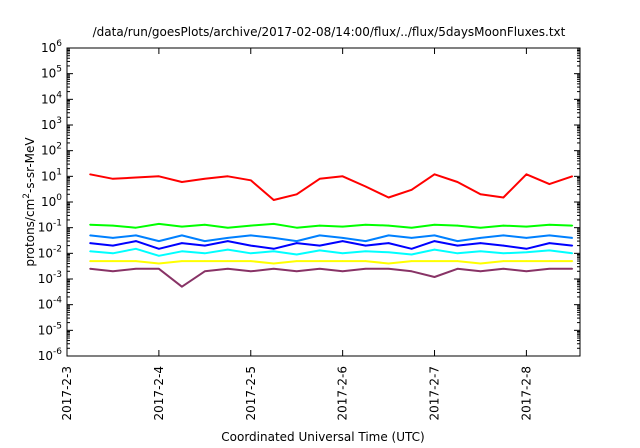 The image size is (640, 448). What do you see at coordinates (51, 73) in the screenshot?
I see `y-tick-label: 10⁵` at bounding box center [51, 73].